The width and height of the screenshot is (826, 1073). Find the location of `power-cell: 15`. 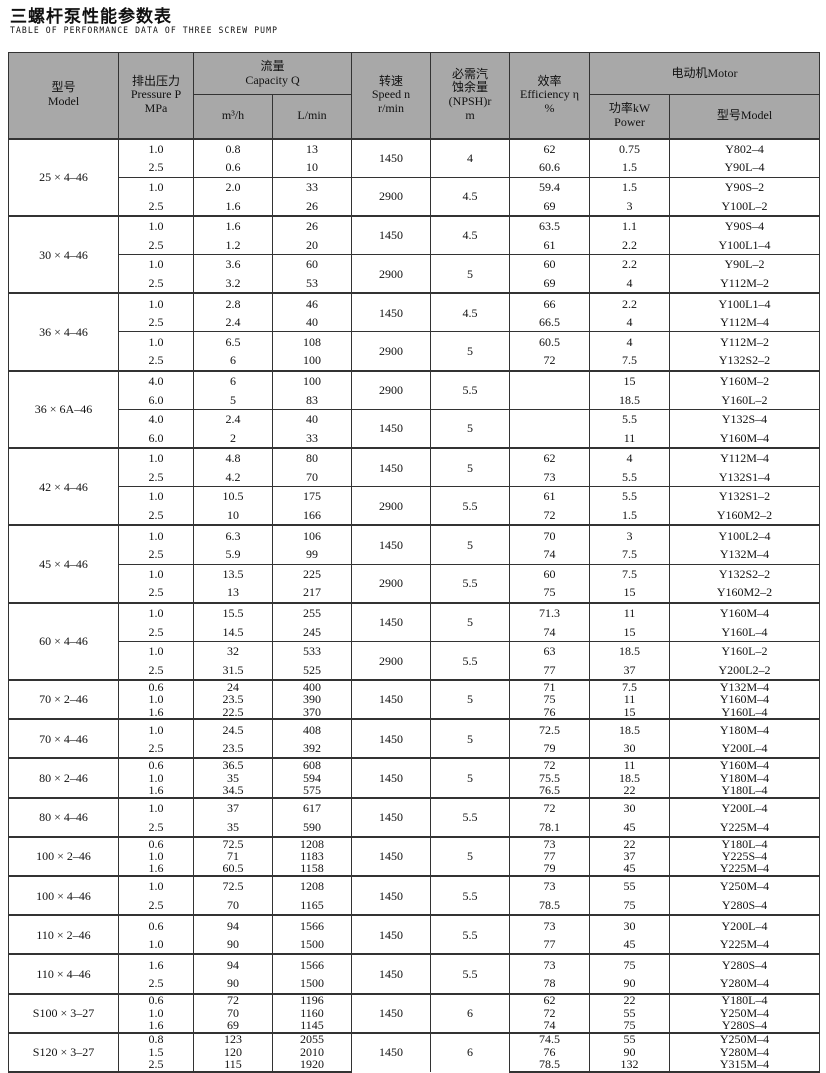

power-cell: 15 is located at coordinates (630, 593).